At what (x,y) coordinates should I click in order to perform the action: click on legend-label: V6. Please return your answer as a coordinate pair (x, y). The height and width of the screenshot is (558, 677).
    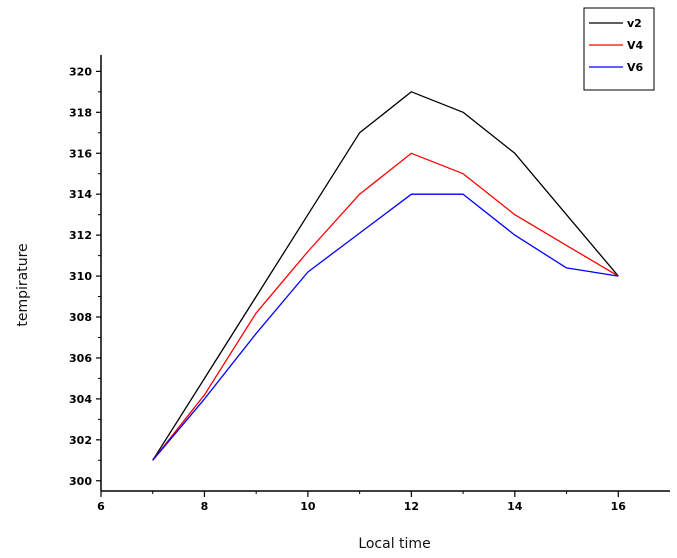
    Looking at the image, I should click on (635, 67).